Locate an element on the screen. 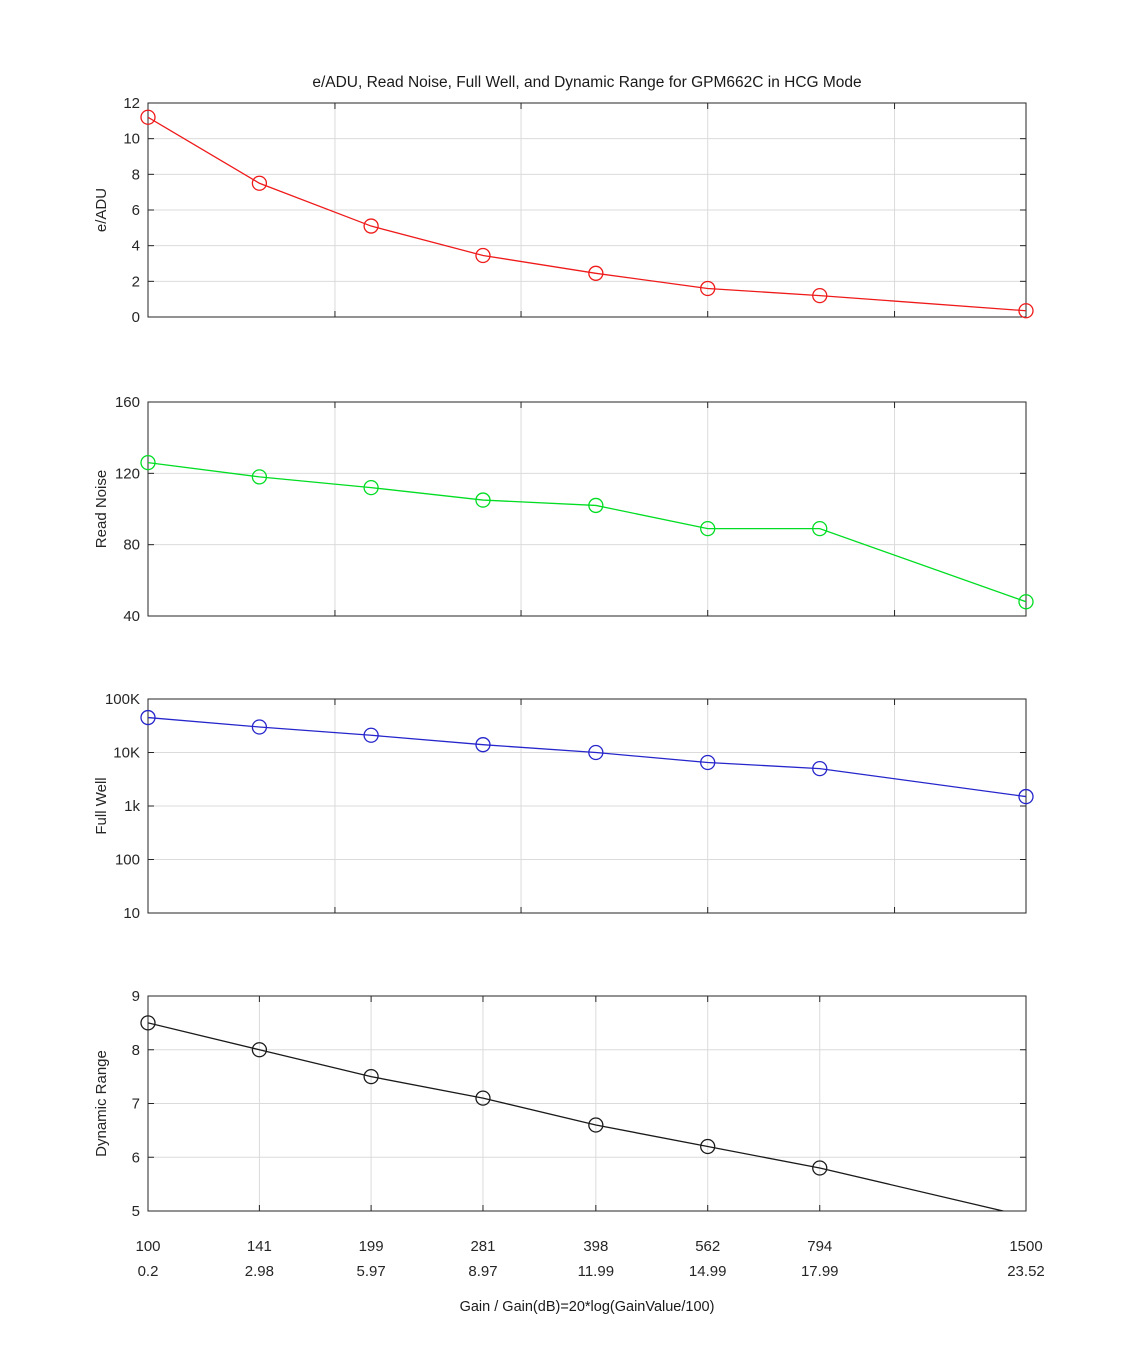 The width and height of the screenshot is (1134, 1361). x-tick-label-gain: 1500 is located at coordinates (1025, 1246).